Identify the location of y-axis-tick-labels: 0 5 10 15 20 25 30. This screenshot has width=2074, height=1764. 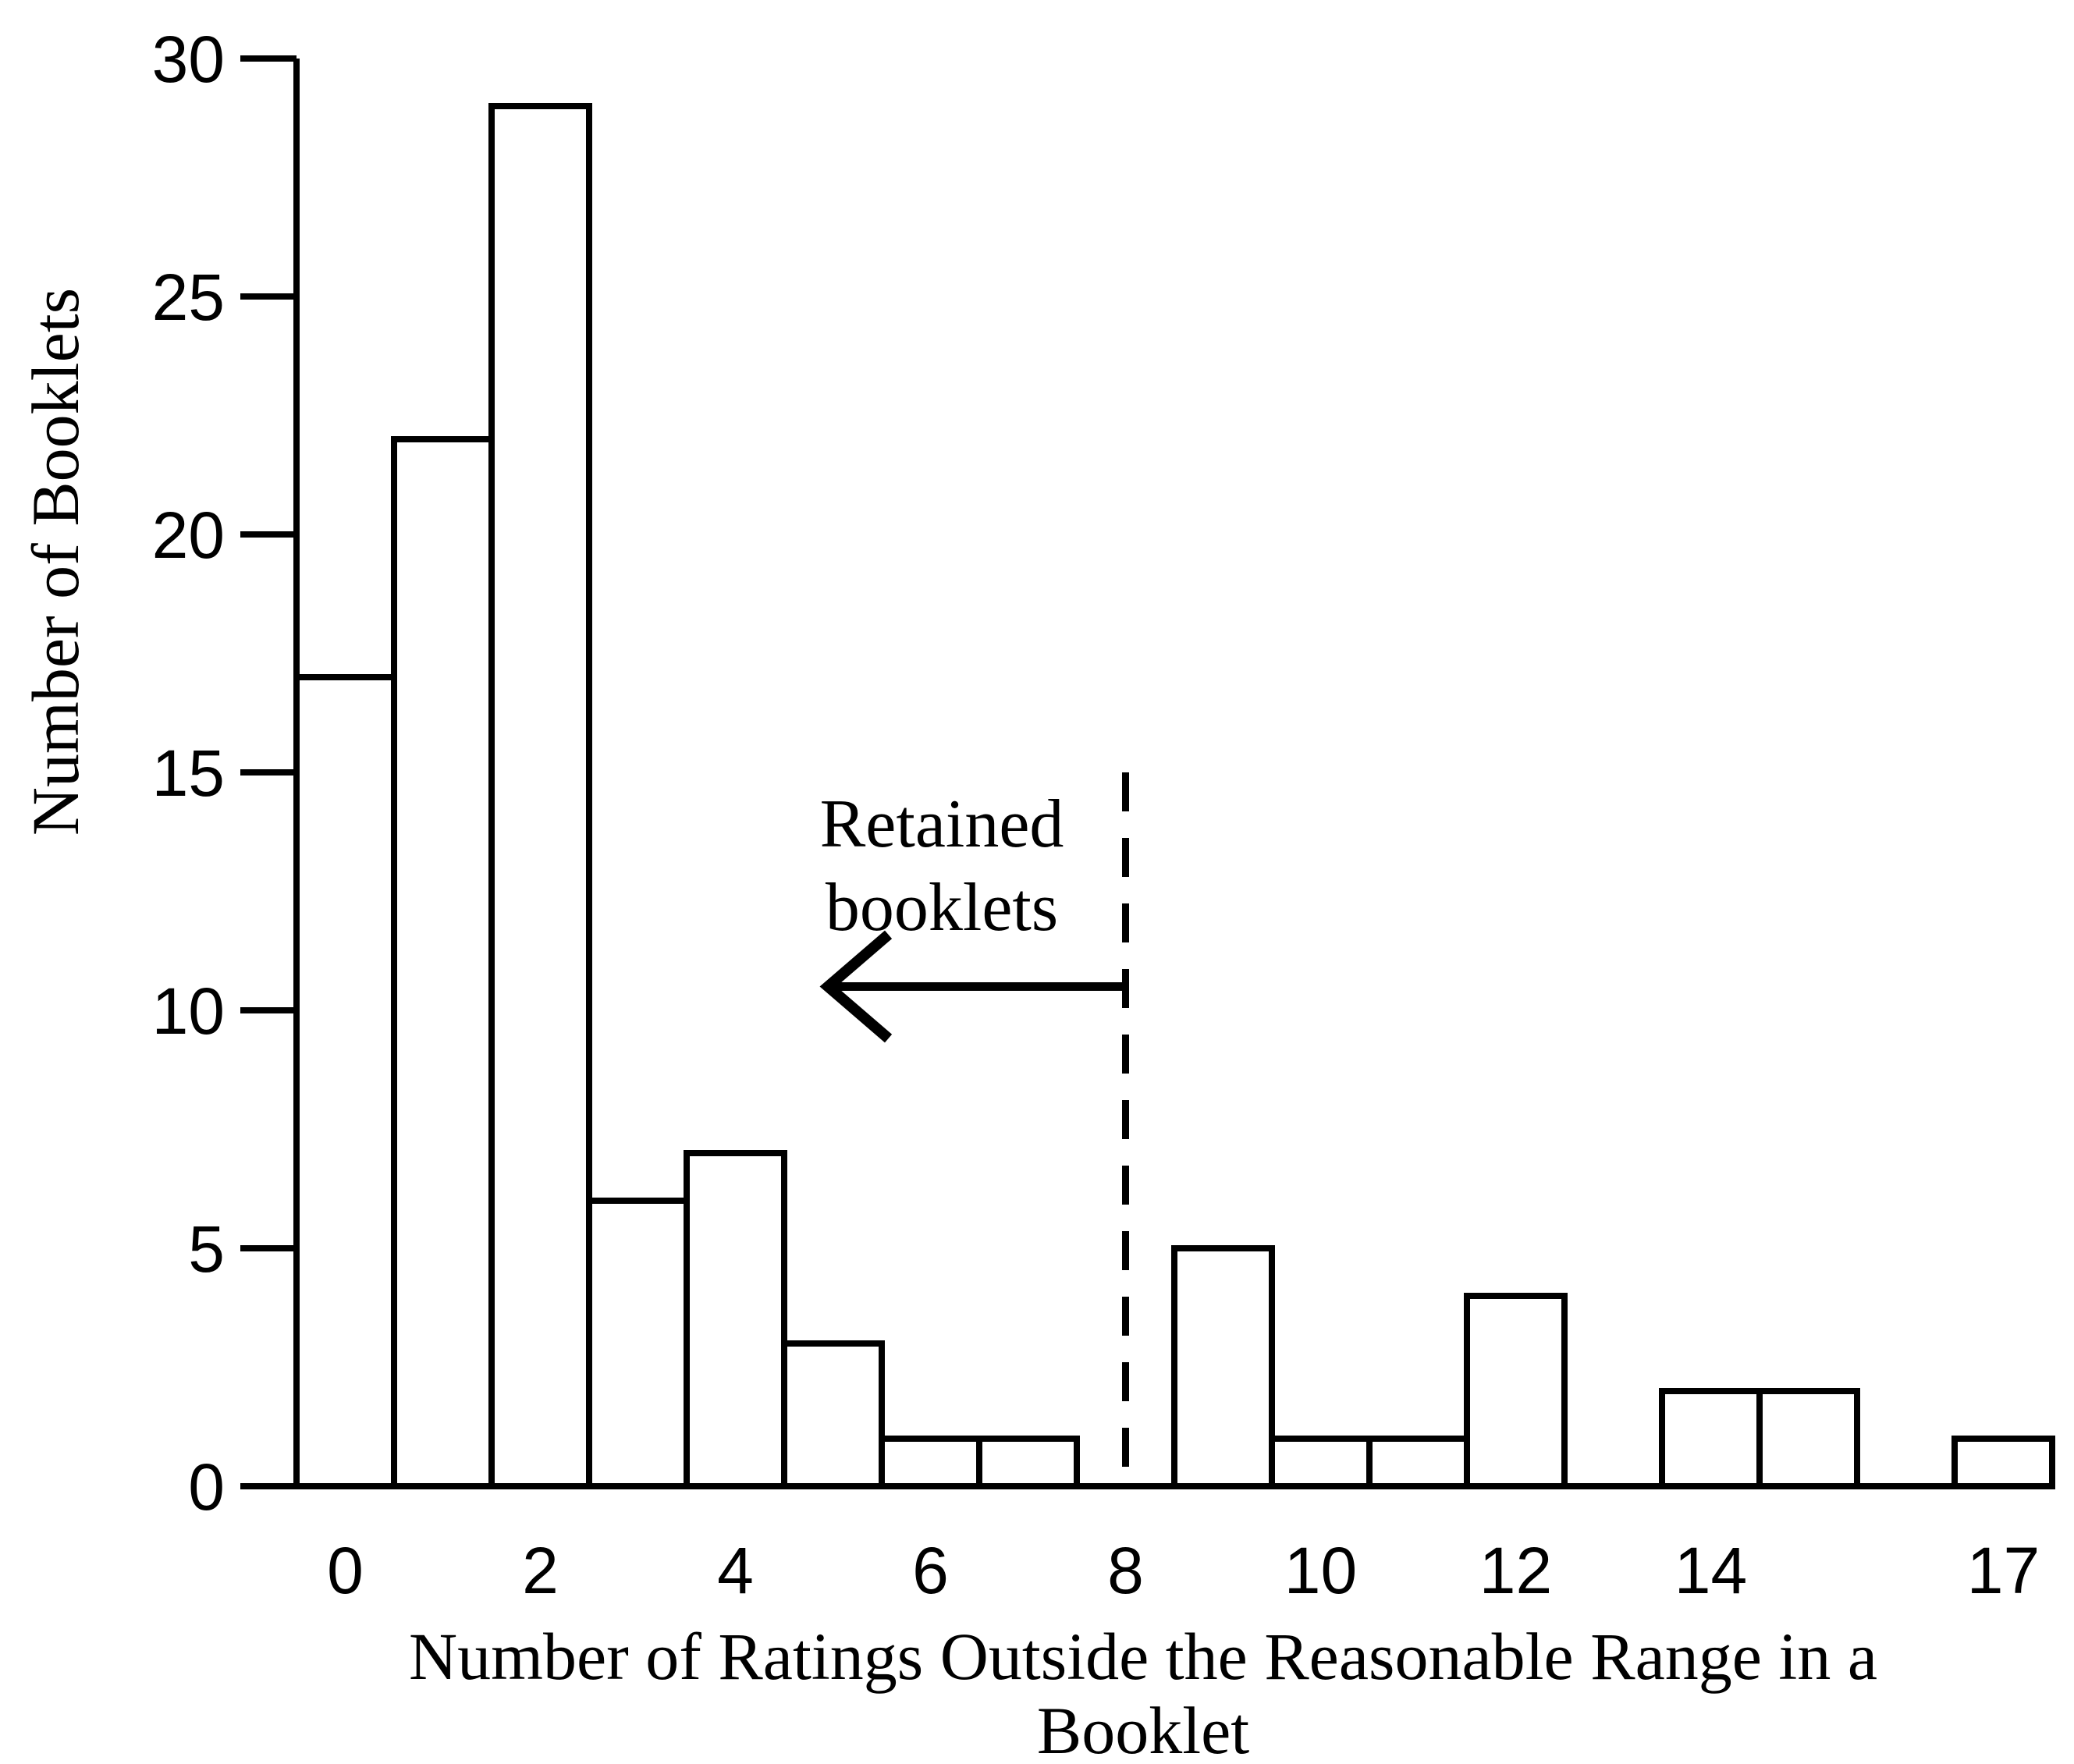
(189, 774).